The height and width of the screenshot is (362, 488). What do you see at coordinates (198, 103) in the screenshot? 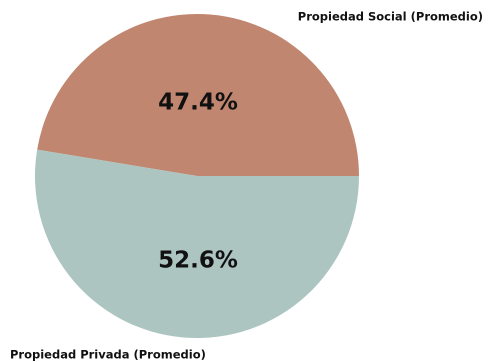
I see `slice-label-social: 47.4%` at bounding box center [198, 103].